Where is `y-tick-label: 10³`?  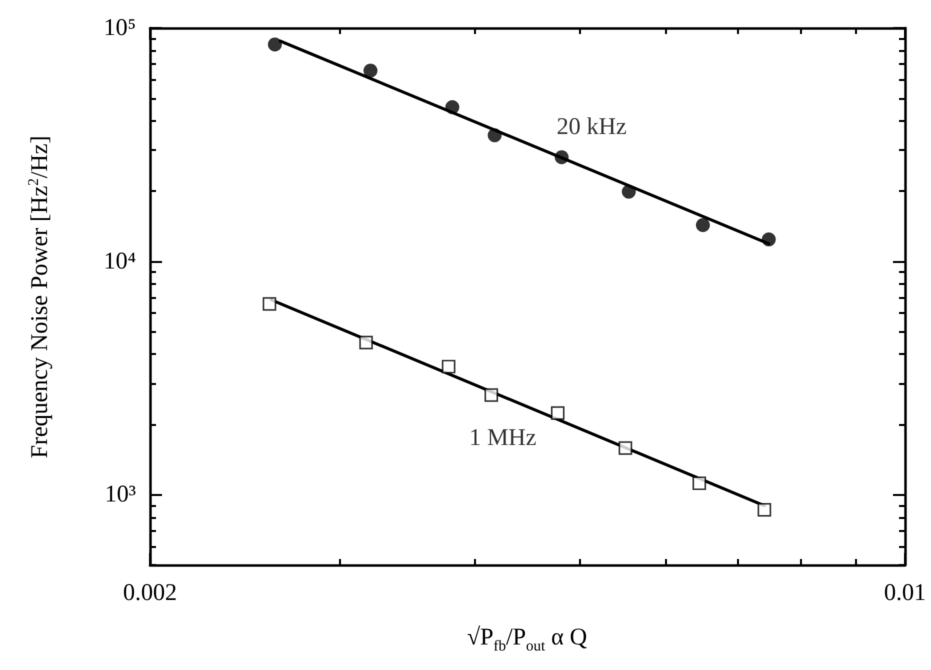
y-tick-label: 10³ is located at coordinates (120, 495).